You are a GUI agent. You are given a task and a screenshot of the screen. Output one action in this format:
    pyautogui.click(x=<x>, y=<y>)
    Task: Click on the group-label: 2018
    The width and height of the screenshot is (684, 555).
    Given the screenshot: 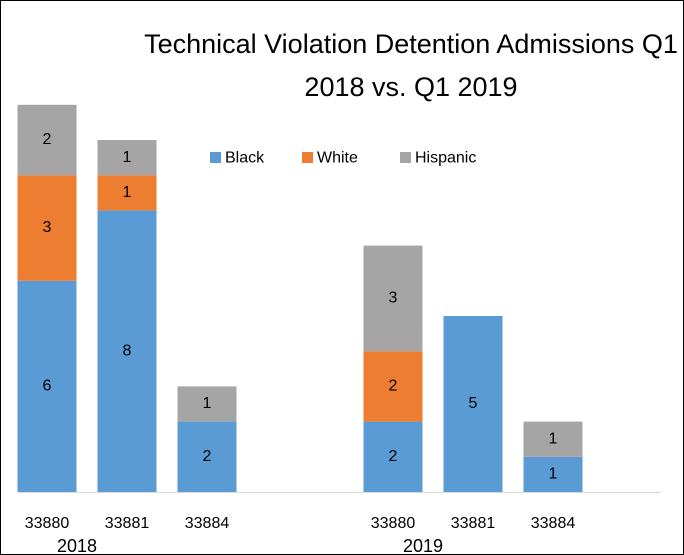 What is the action you would take?
    pyautogui.click(x=77, y=545)
    